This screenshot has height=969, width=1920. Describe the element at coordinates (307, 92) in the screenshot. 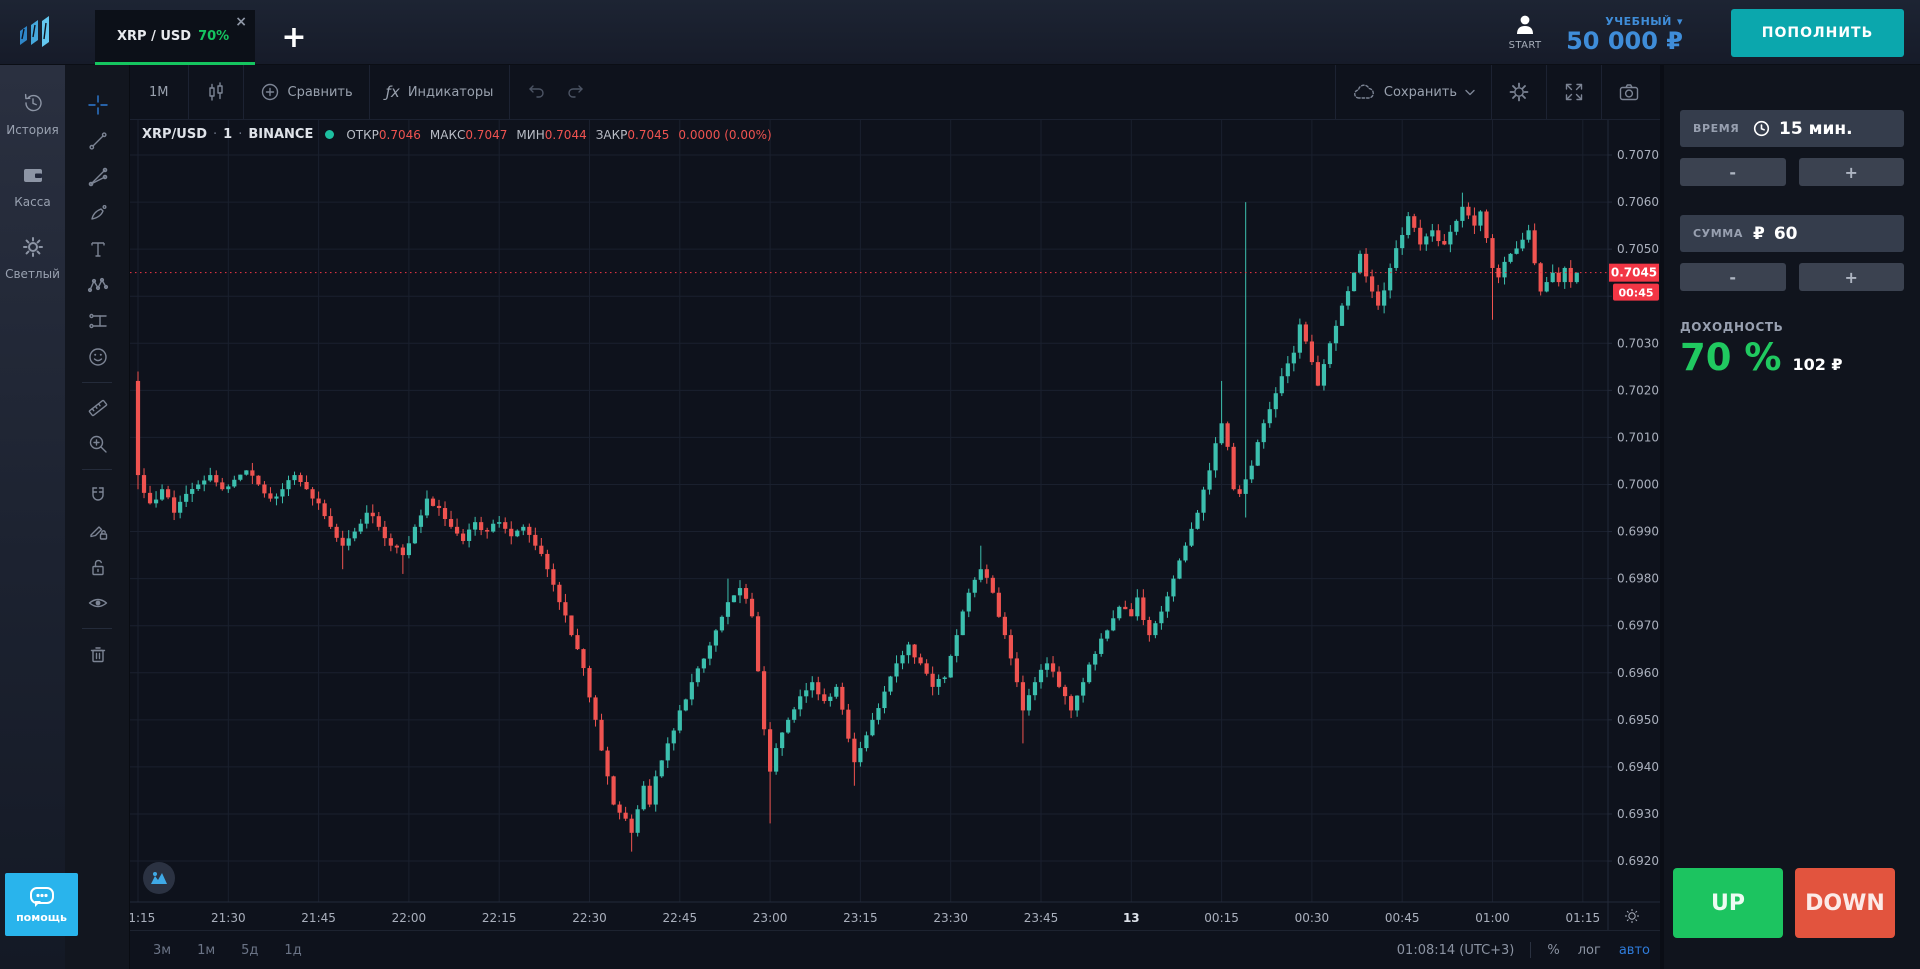

I see `compare-button: Сравнить` at that location.